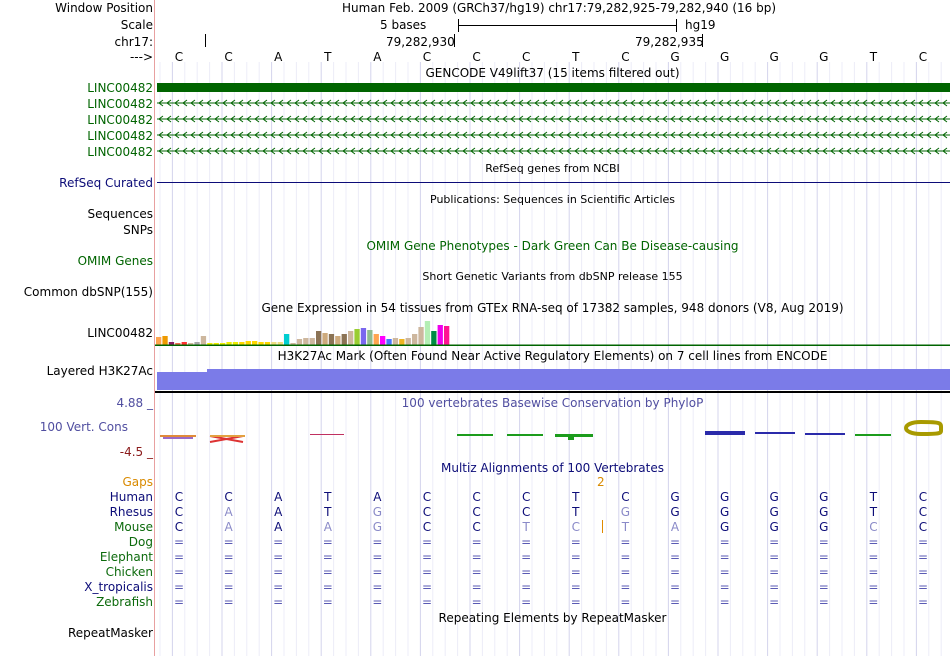  What do you see at coordinates (669, 42) in the screenshot?
I see `coord-2: 79,282,935` at bounding box center [669, 42].